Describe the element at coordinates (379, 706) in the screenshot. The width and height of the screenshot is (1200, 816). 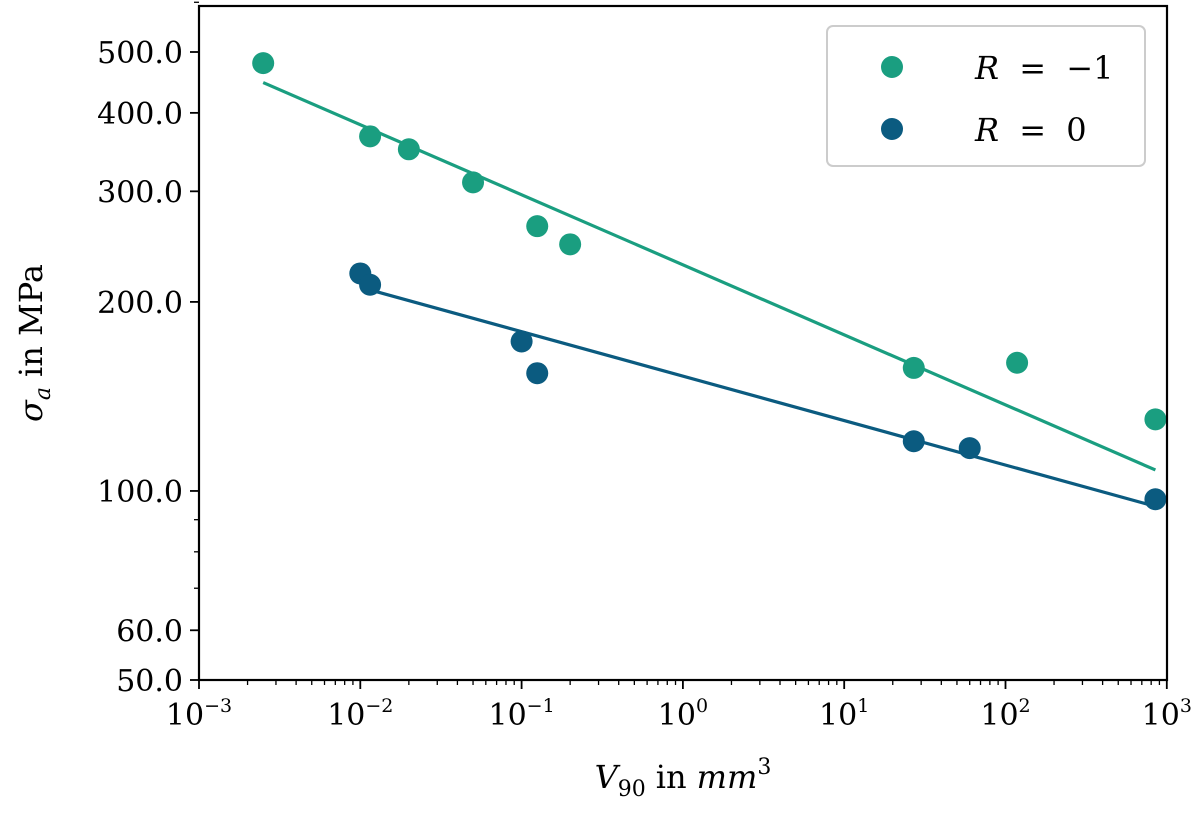
I see `x-tick-exponent: −2` at that location.